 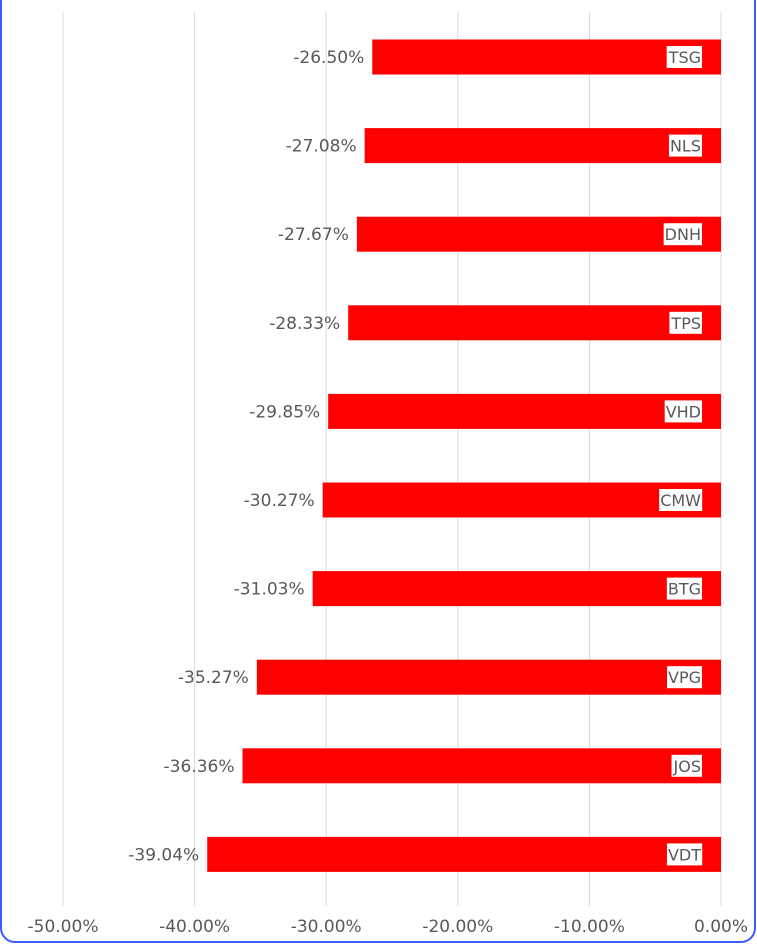 I want to click on value-label: -39.04%, so click(x=163, y=855).